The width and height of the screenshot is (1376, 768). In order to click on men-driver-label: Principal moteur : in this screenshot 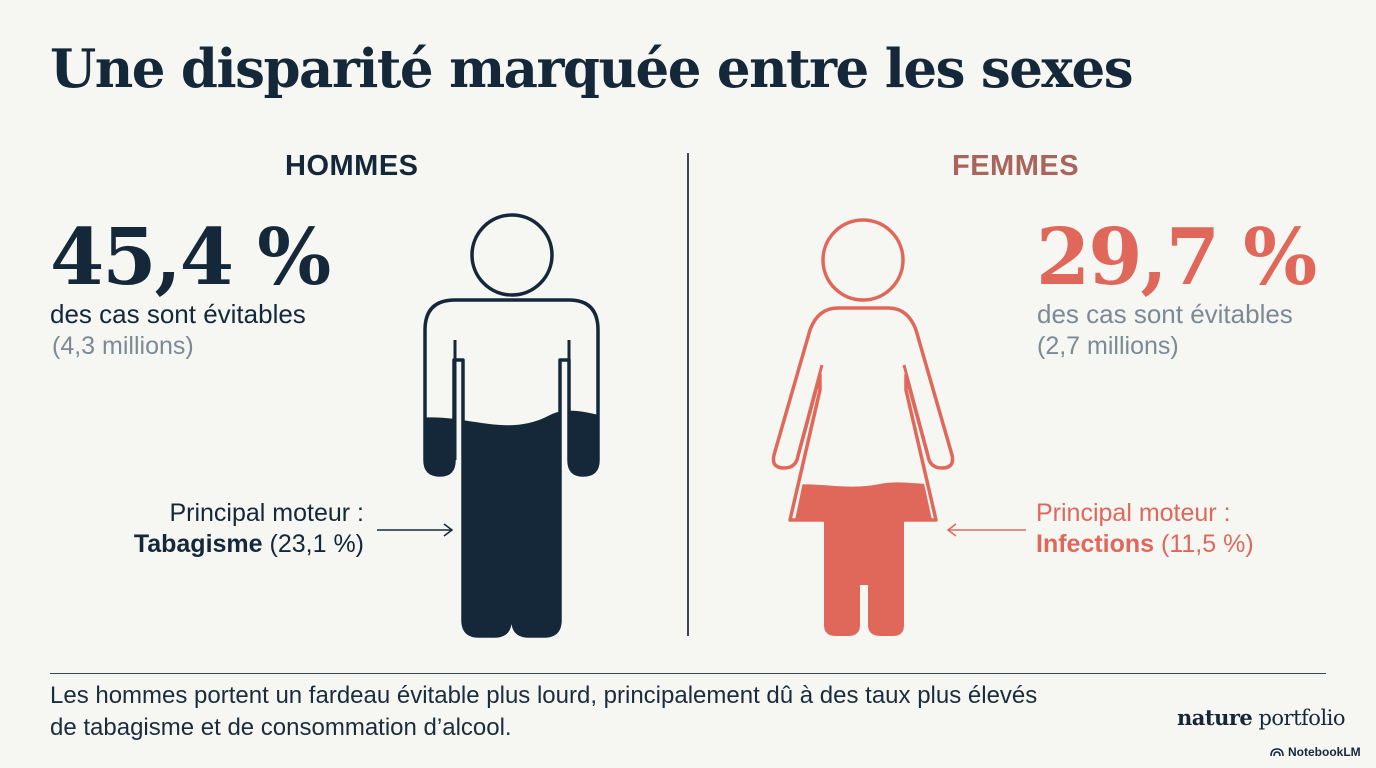, I will do `click(266, 513)`.